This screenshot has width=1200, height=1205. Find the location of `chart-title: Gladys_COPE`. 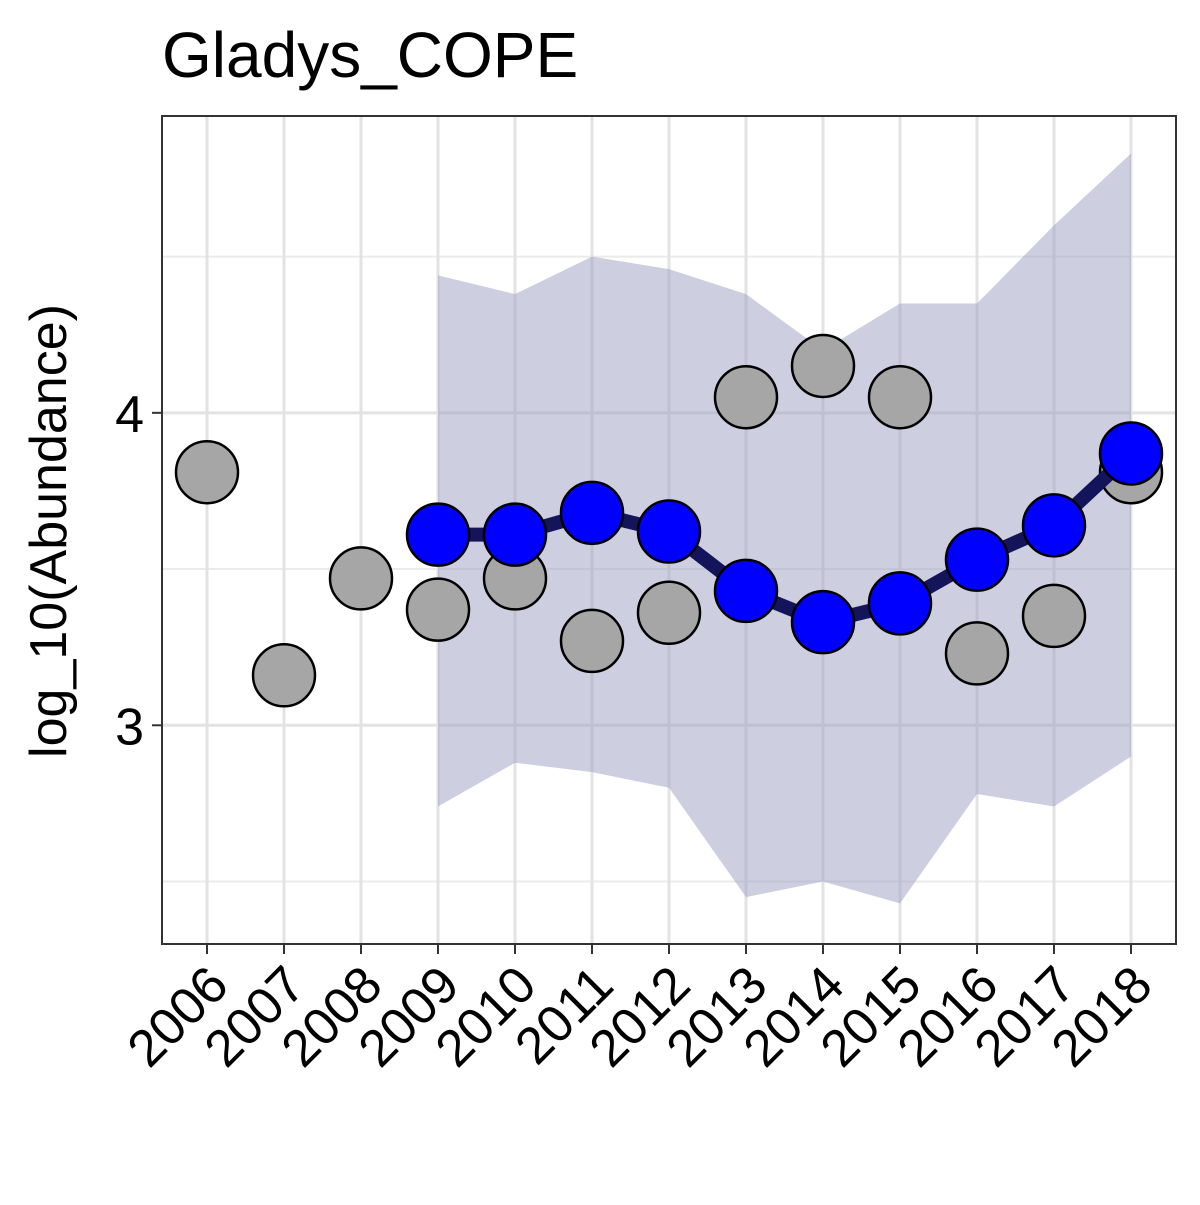

chart-title: Gladys_COPE is located at coordinates (370, 55).